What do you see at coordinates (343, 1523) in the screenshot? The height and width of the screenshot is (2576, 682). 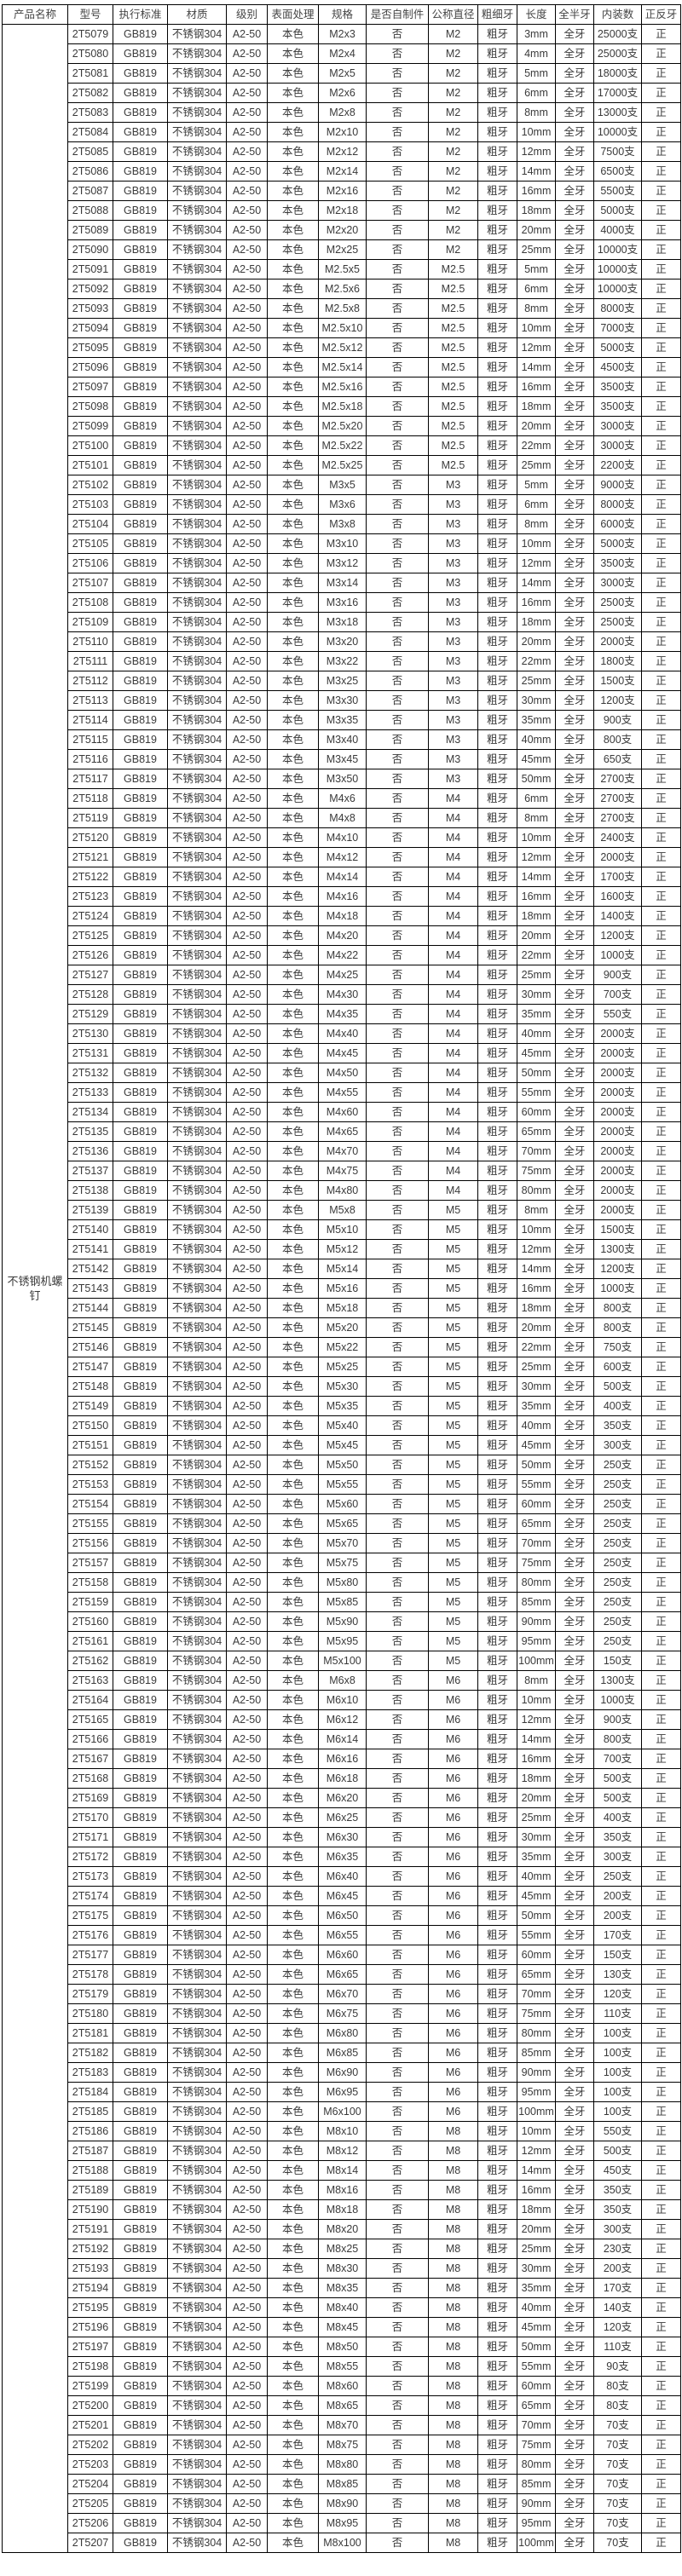 I see `spec-cell: M5x65` at bounding box center [343, 1523].